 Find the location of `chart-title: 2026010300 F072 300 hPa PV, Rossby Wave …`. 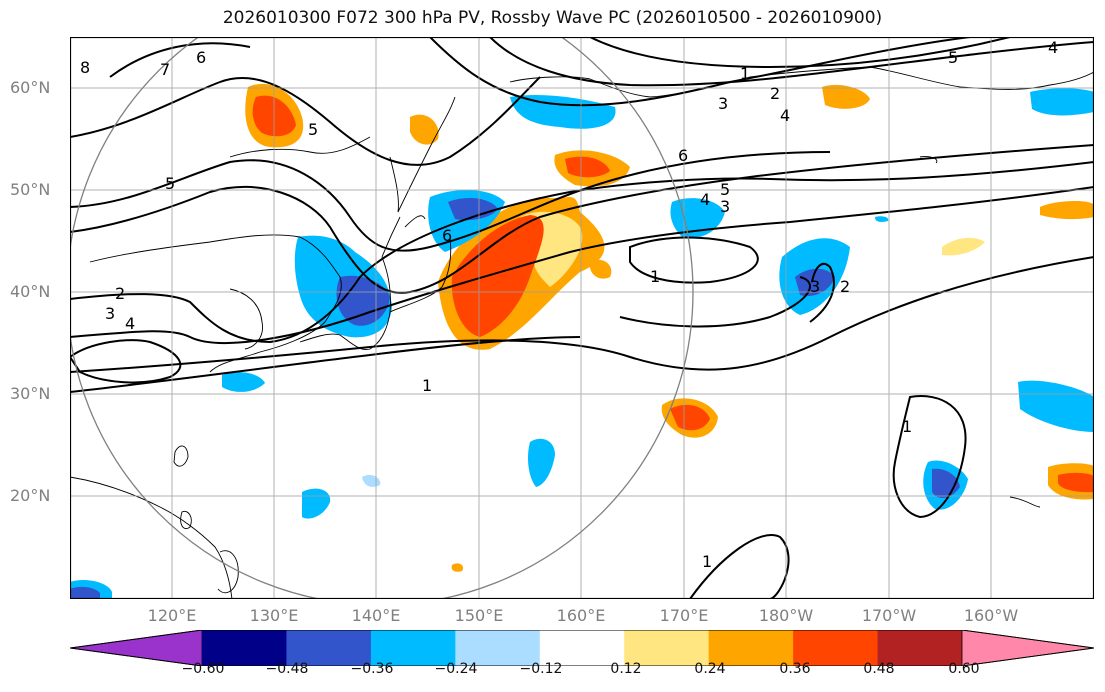

chart-title: 2026010300 F072 300 hPa PV, Rossby Wave … is located at coordinates (552, 18).